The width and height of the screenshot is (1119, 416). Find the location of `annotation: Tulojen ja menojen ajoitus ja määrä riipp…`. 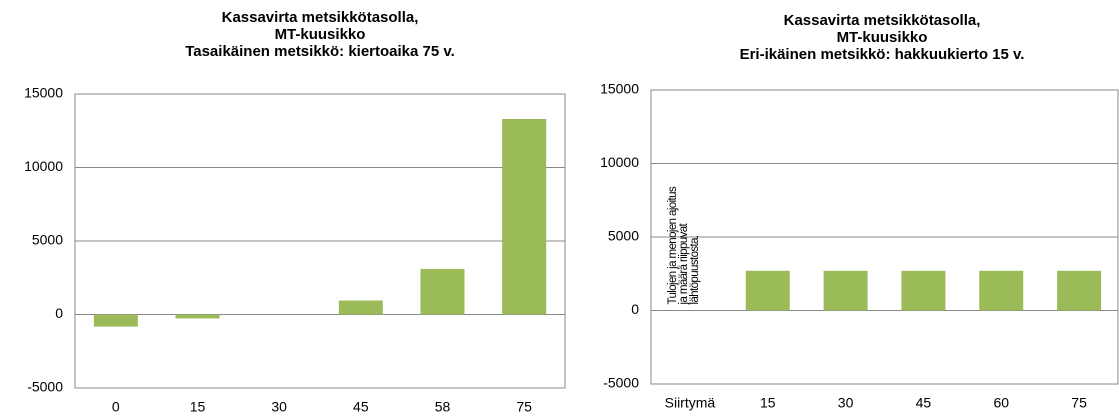

annotation: Tulojen ja menojen ajoitus ja määrä riipp… is located at coordinates (684, 245).